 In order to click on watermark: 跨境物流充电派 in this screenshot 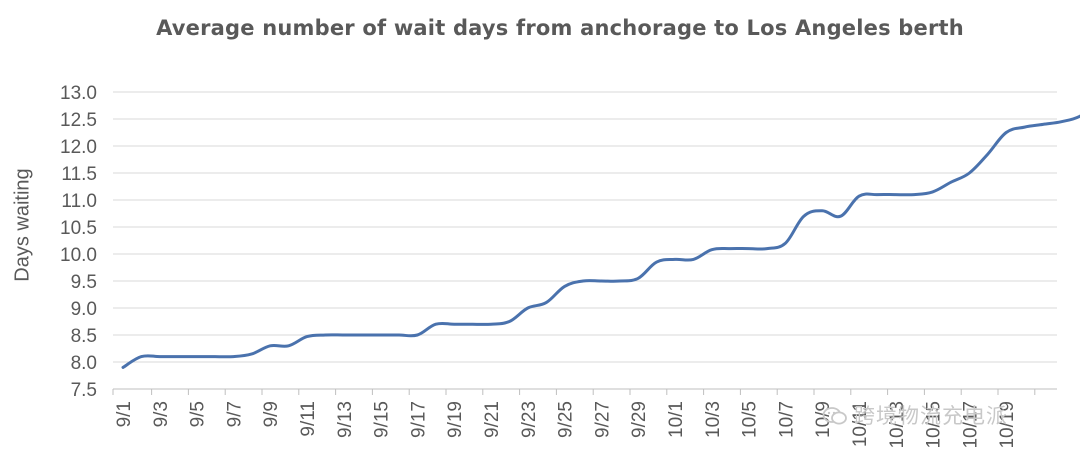, I will do `click(915, 415)`.